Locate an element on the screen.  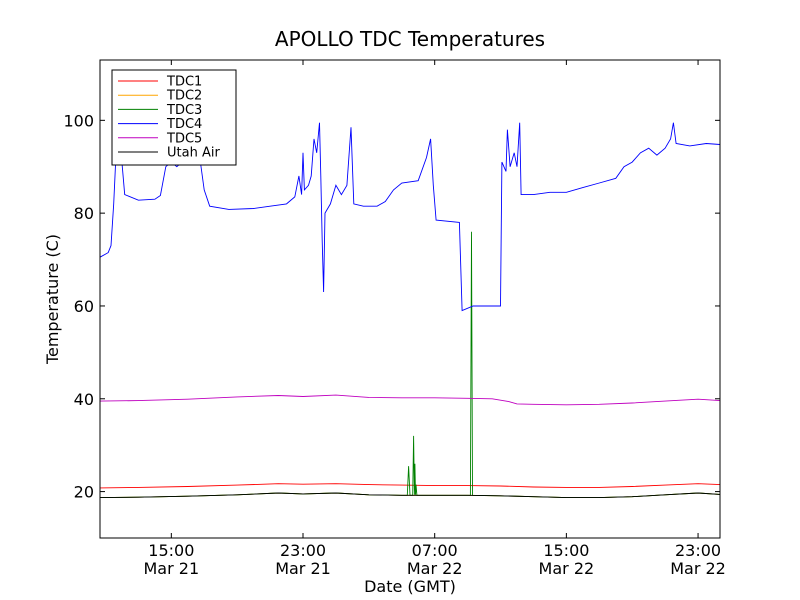
legend-label: TDC3 is located at coordinates (184, 110).